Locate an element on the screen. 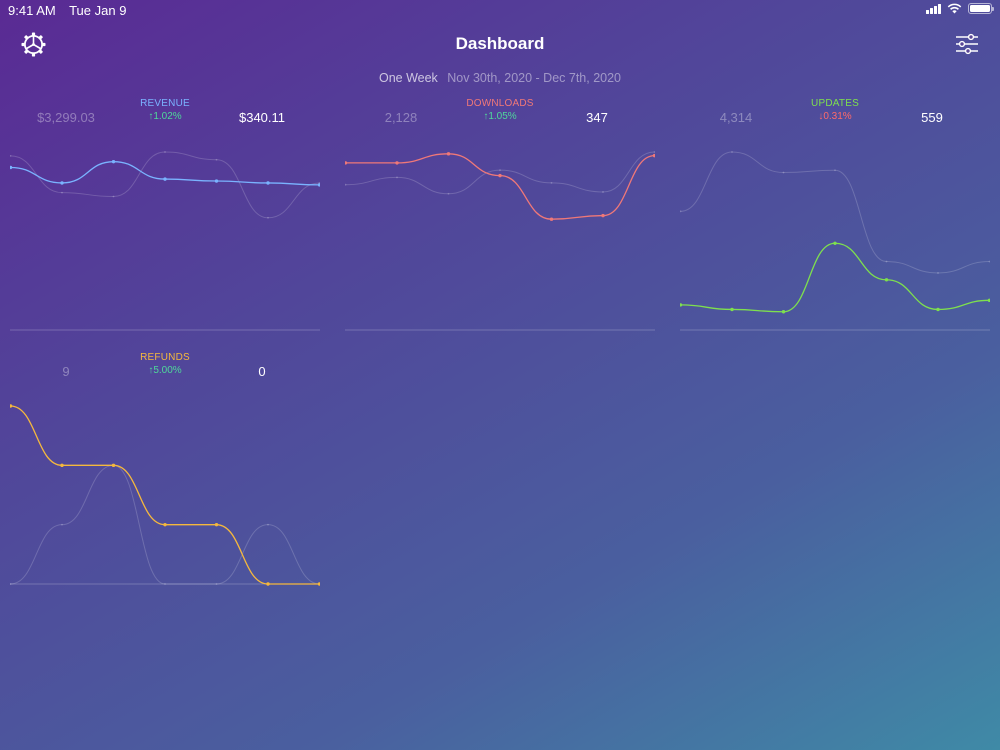 The width and height of the screenshot is (1000, 750). wifi-icon is located at coordinates (954, 8).